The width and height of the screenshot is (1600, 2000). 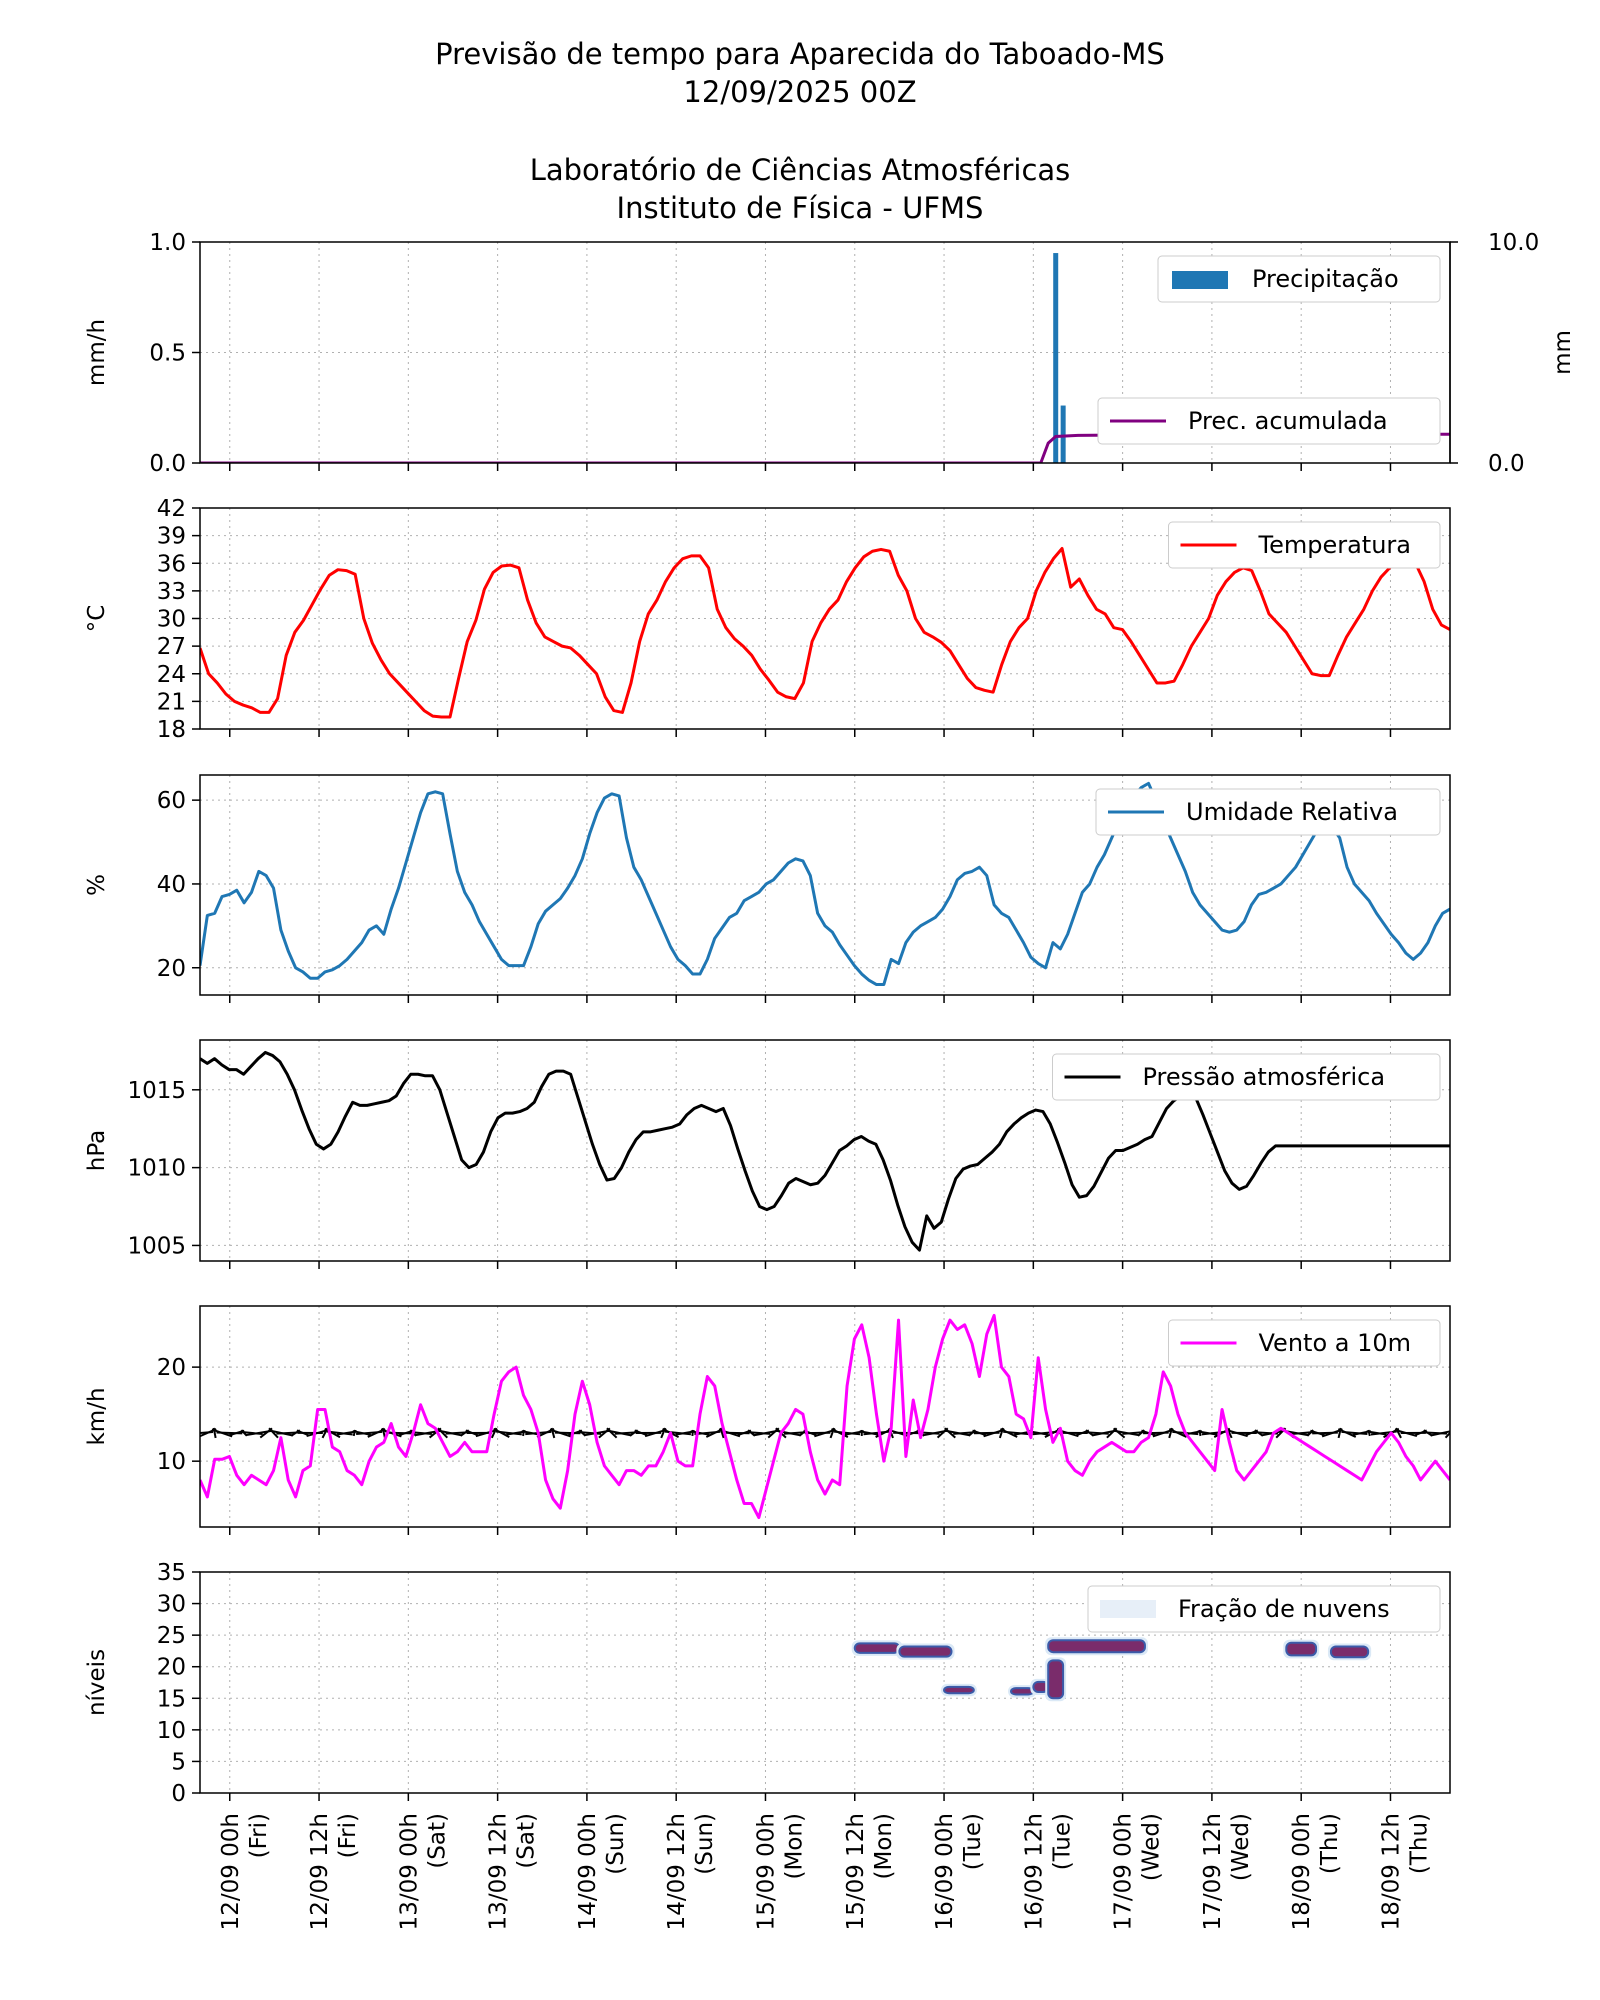 What do you see at coordinates (97, 1416) in the screenshot?
I see `y-axis-label: km/h` at bounding box center [97, 1416].